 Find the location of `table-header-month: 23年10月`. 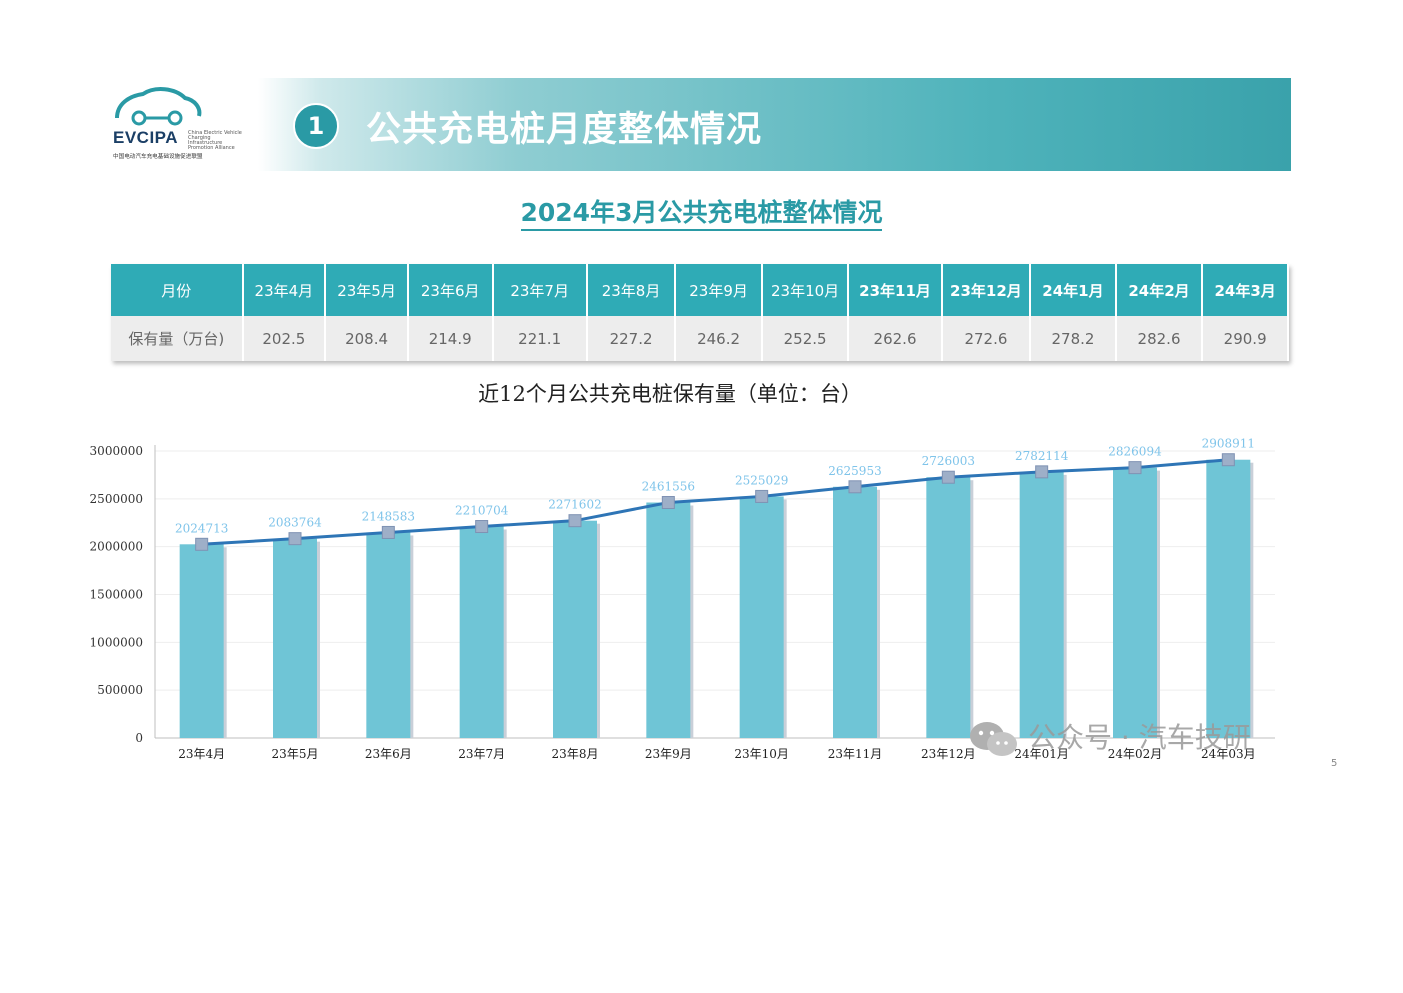

table-header-month: 23年10月 is located at coordinates (805, 290).